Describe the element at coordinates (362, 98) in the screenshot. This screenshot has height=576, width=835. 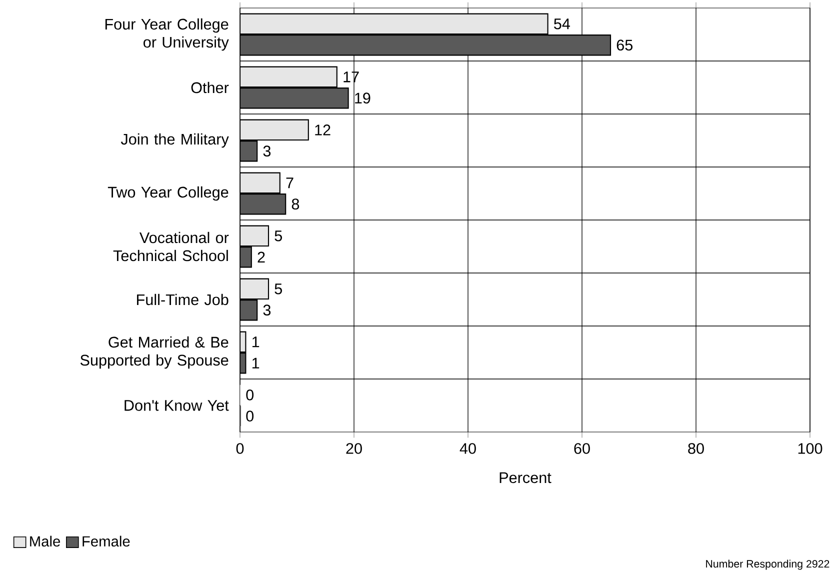
I see `data-label: 19` at that location.